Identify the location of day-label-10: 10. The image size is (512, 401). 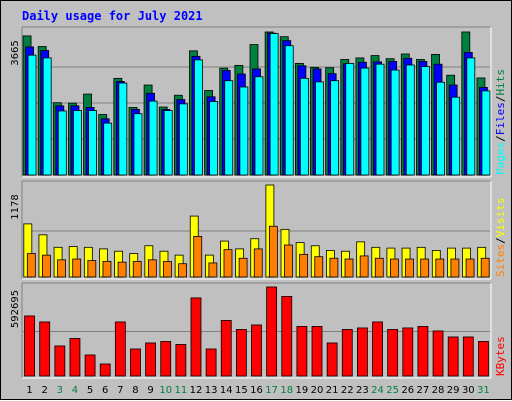
(165, 390).